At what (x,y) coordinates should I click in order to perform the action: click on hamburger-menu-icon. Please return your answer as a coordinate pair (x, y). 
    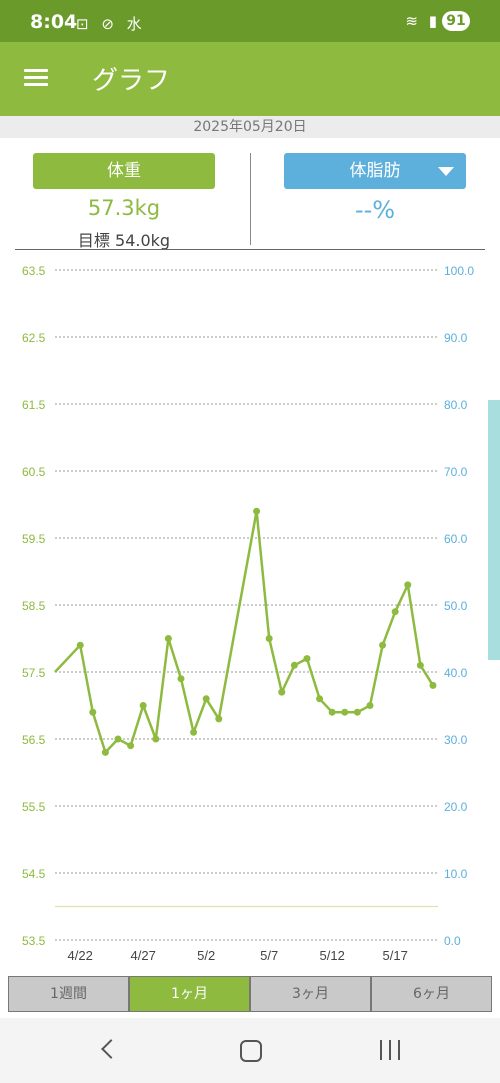
    Looking at the image, I should click on (36, 78).